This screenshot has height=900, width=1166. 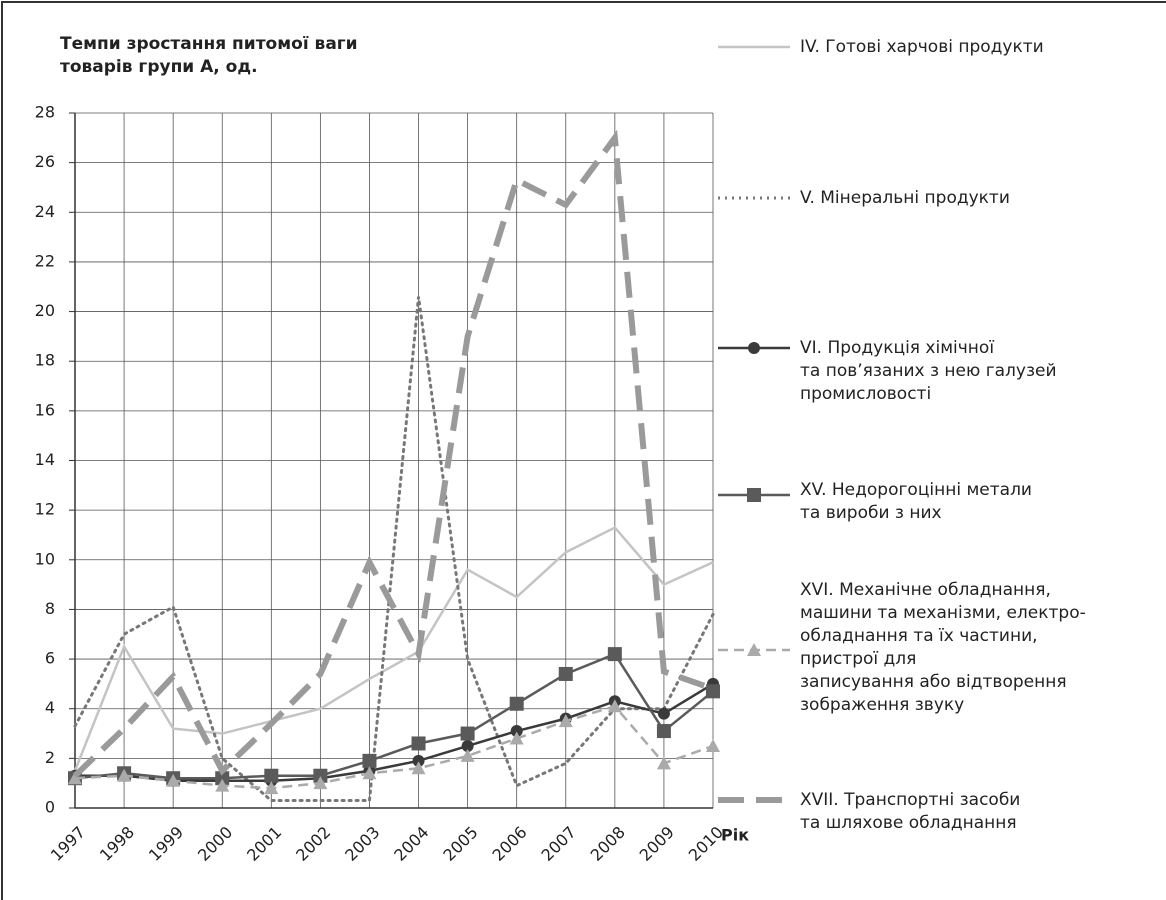 What do you see at coordinates (735, 835) in the screenshot?
I see `x-axis-label: Рік` at bounding box center [735, 835].